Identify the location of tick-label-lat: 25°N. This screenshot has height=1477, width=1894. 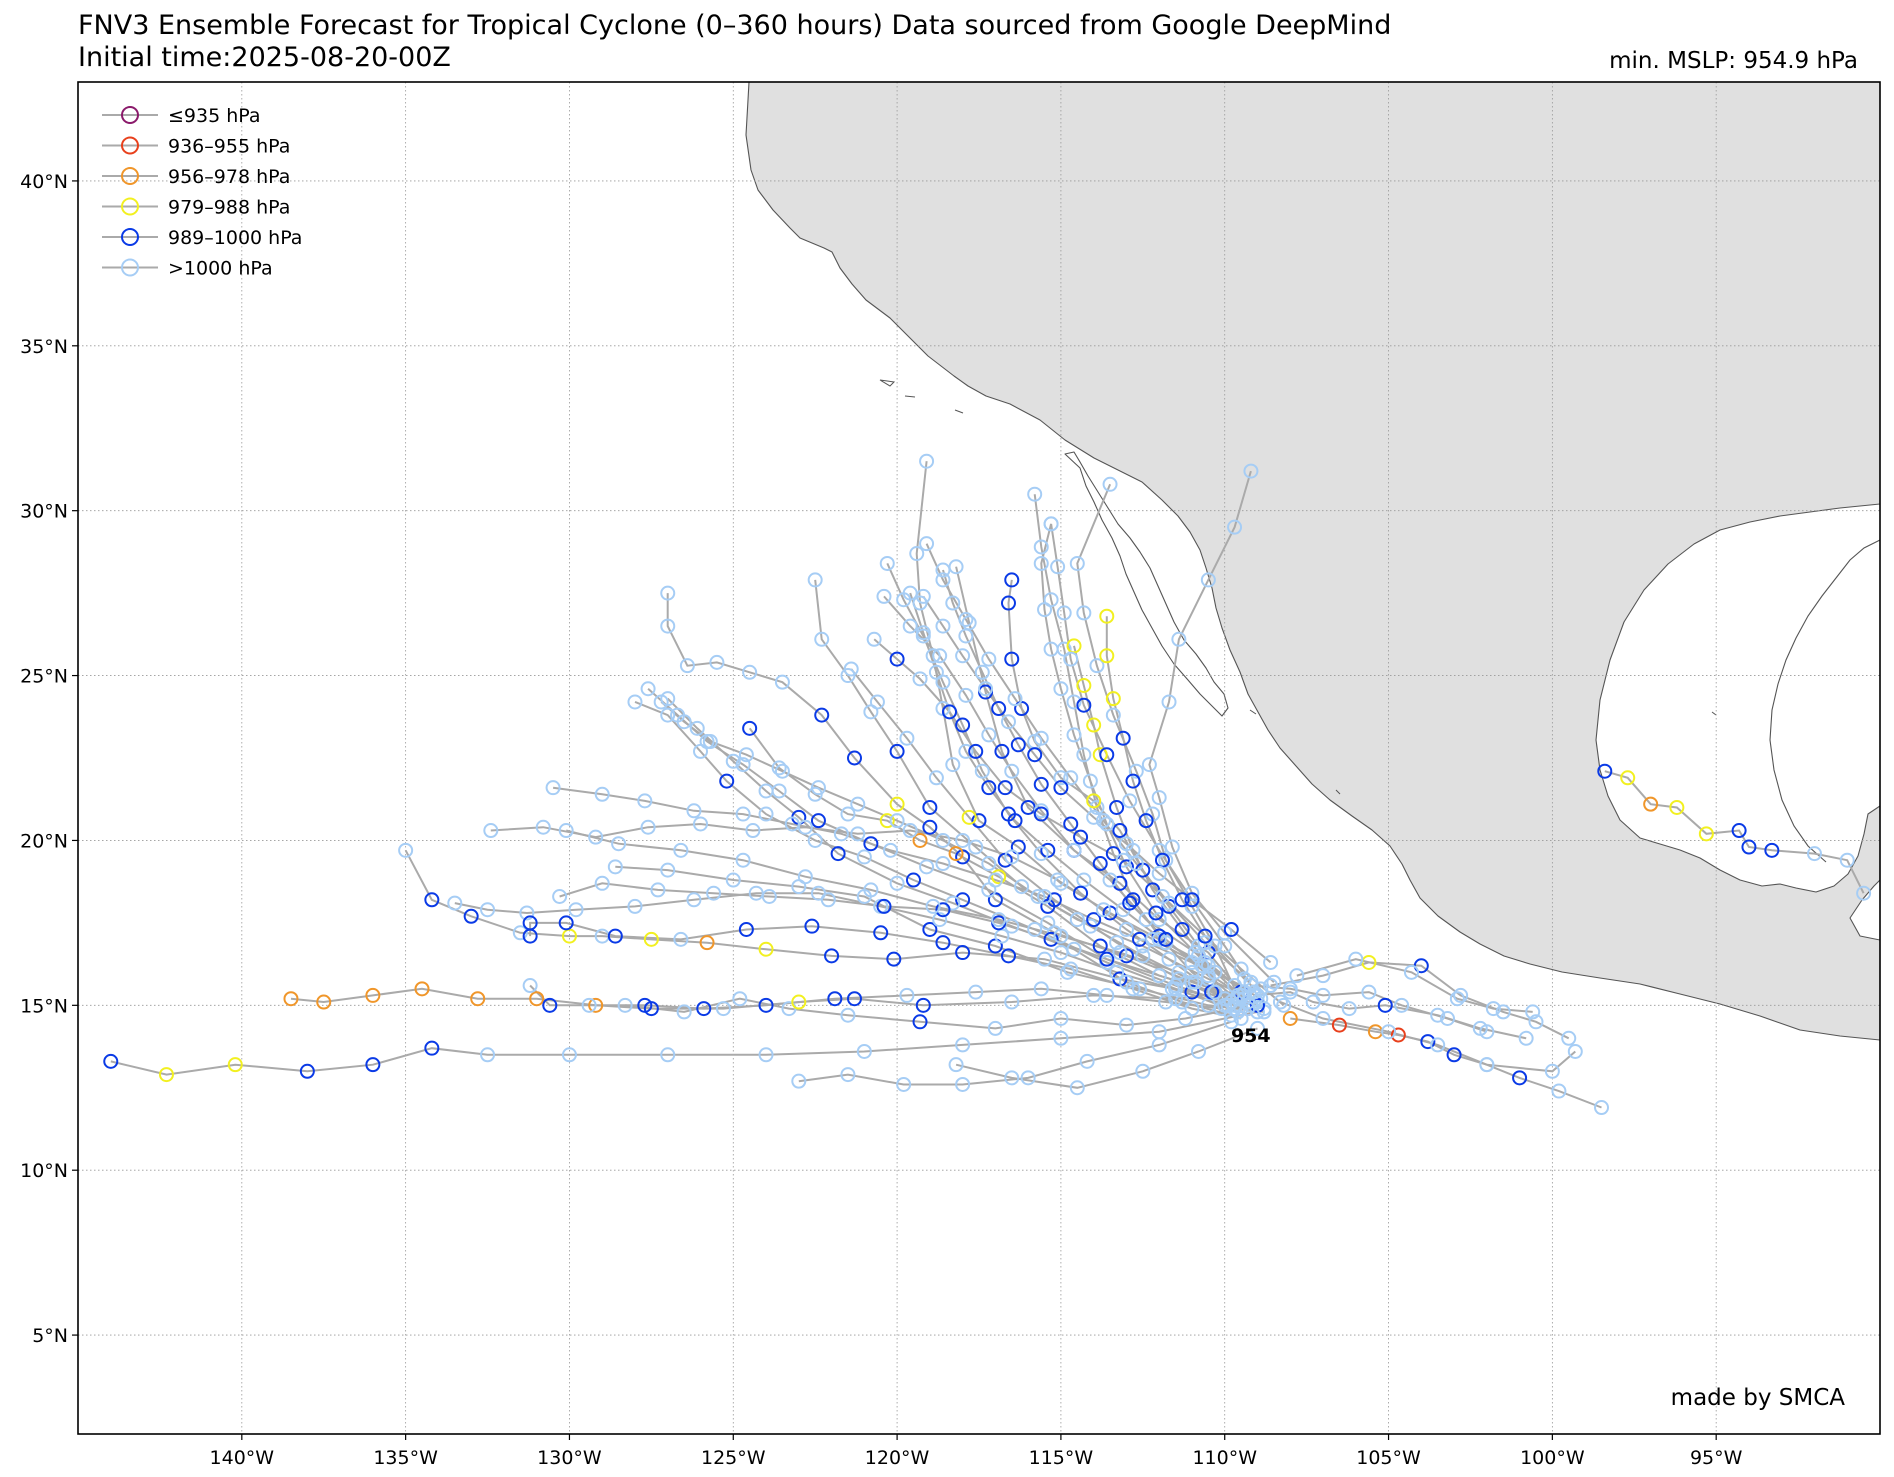
(44, 677).